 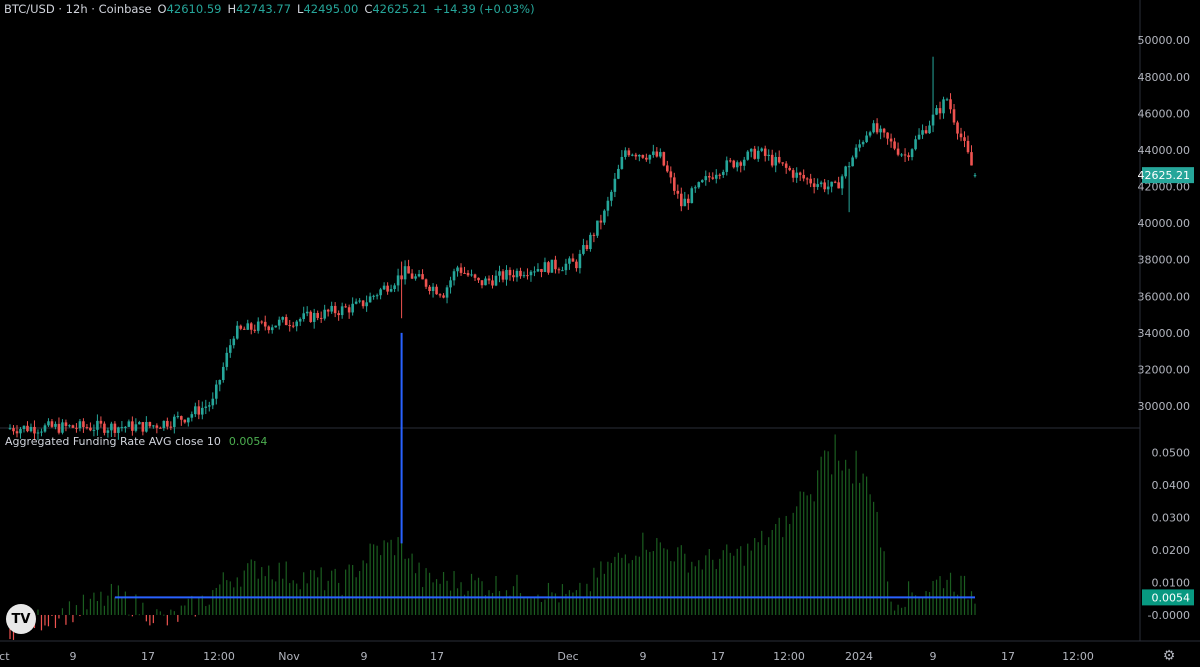 What do you see at coordinates (21, 619) in the screenshot?
I see `tradingview-logo-icon: TV` at bounding box center [21, 619].